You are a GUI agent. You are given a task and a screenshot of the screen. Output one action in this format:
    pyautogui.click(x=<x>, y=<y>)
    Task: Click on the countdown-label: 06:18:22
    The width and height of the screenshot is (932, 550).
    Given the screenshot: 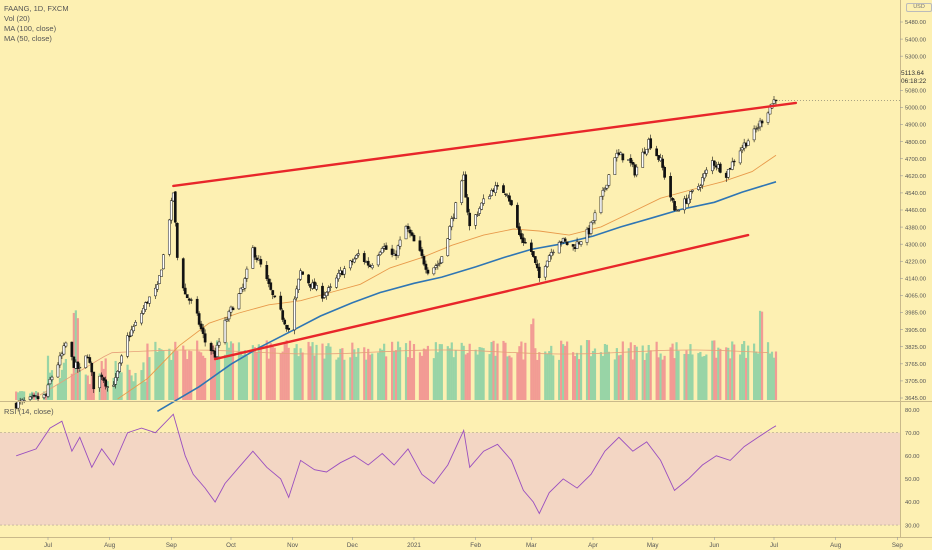 What is the action you would take?
    pyautogui.click(x=916, y=82)
    